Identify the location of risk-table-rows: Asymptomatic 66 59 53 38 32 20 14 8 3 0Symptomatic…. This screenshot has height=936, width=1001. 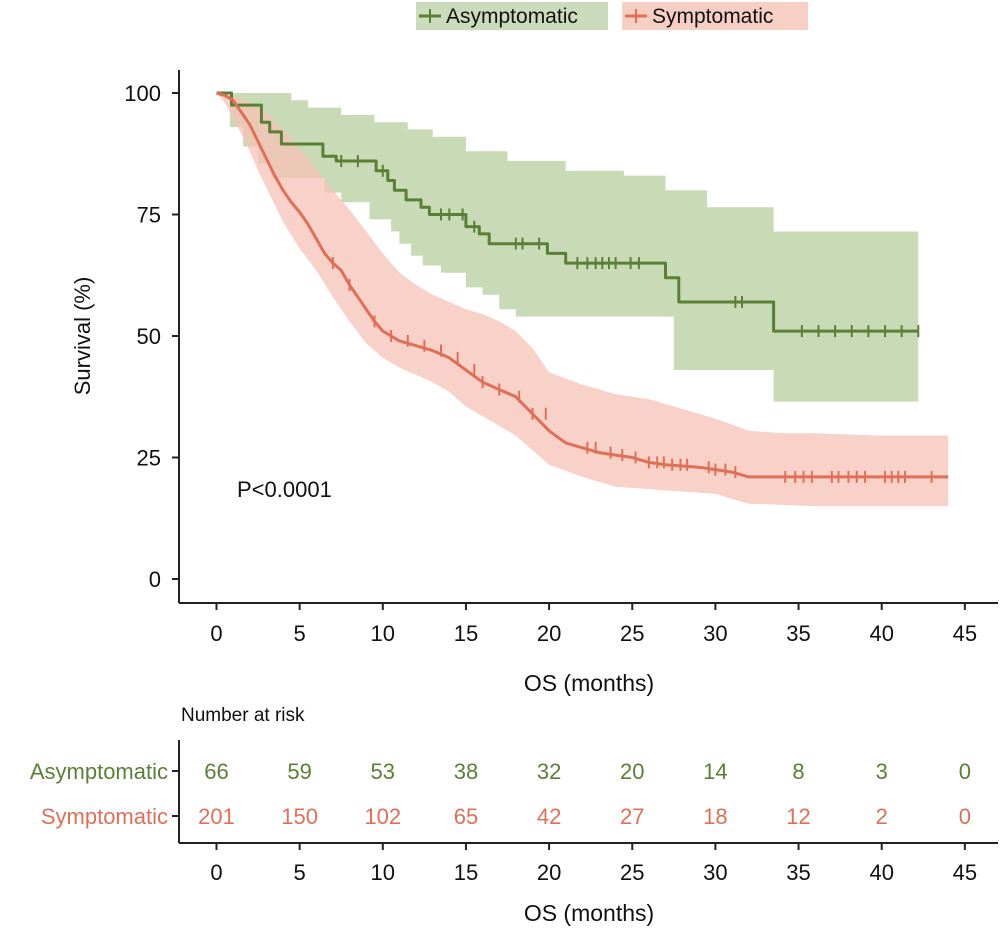
(500, 794).